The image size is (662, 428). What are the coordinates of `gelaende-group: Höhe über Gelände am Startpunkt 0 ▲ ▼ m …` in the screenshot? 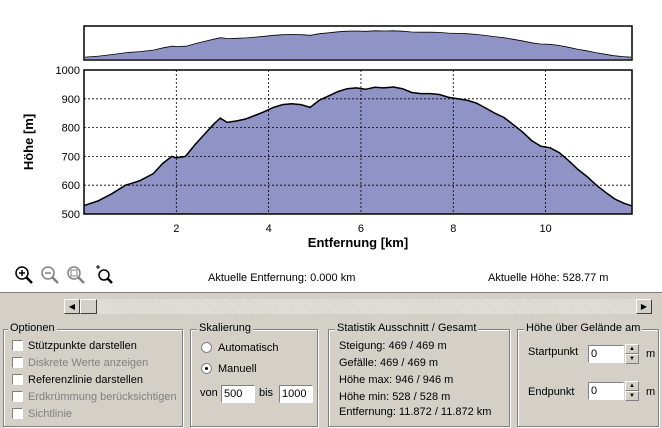 It's located at (588, 374).